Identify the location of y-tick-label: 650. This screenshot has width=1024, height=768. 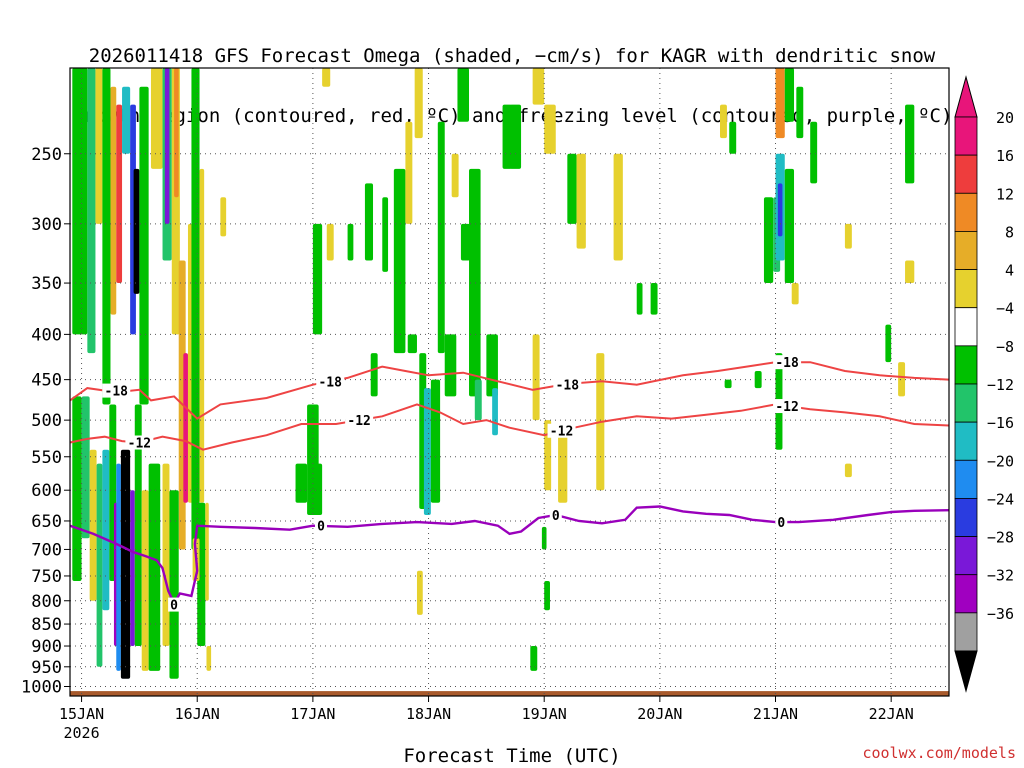
(46, 522).